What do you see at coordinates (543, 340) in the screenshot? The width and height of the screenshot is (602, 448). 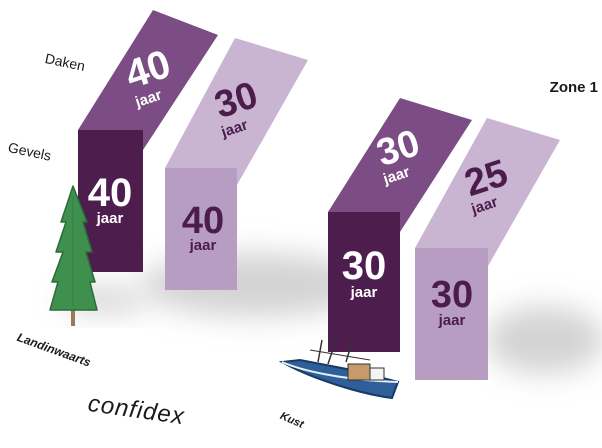 I see `shadow-coast` at bounding box center [543, 340].